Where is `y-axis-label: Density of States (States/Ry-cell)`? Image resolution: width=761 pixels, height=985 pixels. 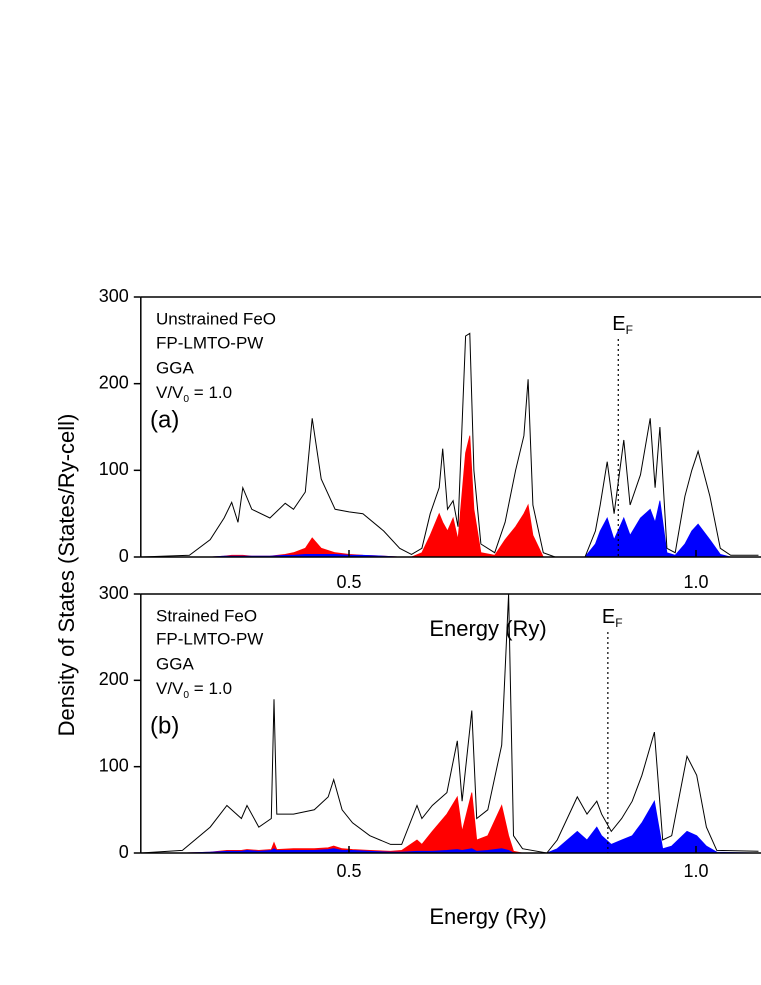
y-axis-label: Density of States (States/Ry-cell) is located at coordinates (66, 575).